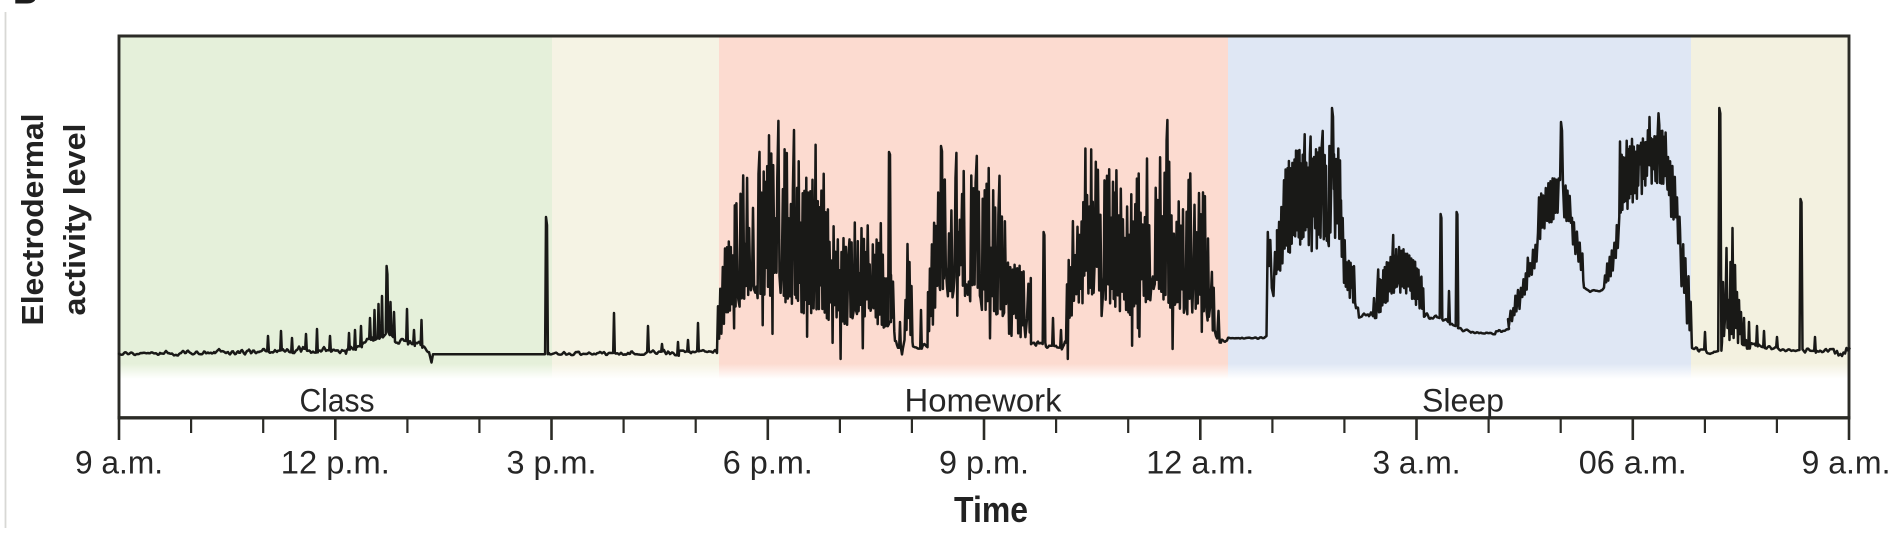  What do you see at coordinates (32, 220) in the screenshot?
I see `svg-text: Electrodermal` at bounding box center [32, 220].